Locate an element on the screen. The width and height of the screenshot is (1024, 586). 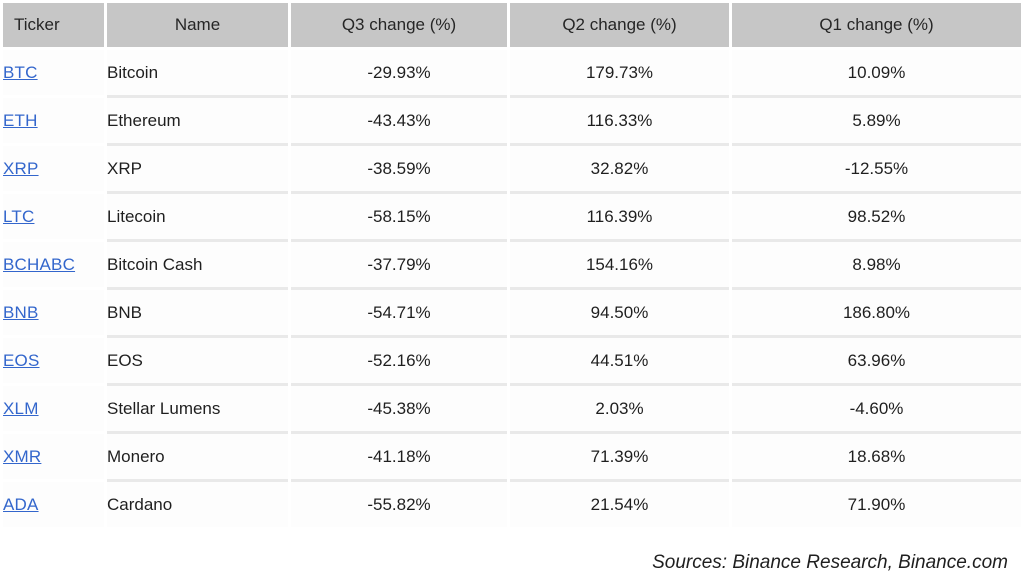
ticker-link-eth: ETH is located at coordinates (20, 120).